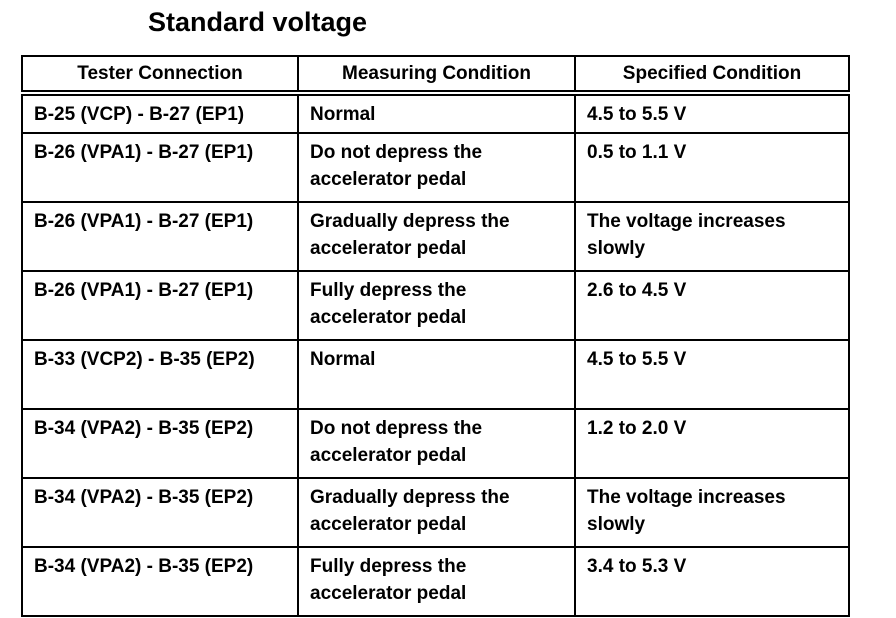 This screenshot has height=618, width=896. What do you see at coordinates (160, 374) in the screenshot?
I see `table-cell: B-33 (VCP2) - B-35 (EP2)` at bounding box center [160, 374].